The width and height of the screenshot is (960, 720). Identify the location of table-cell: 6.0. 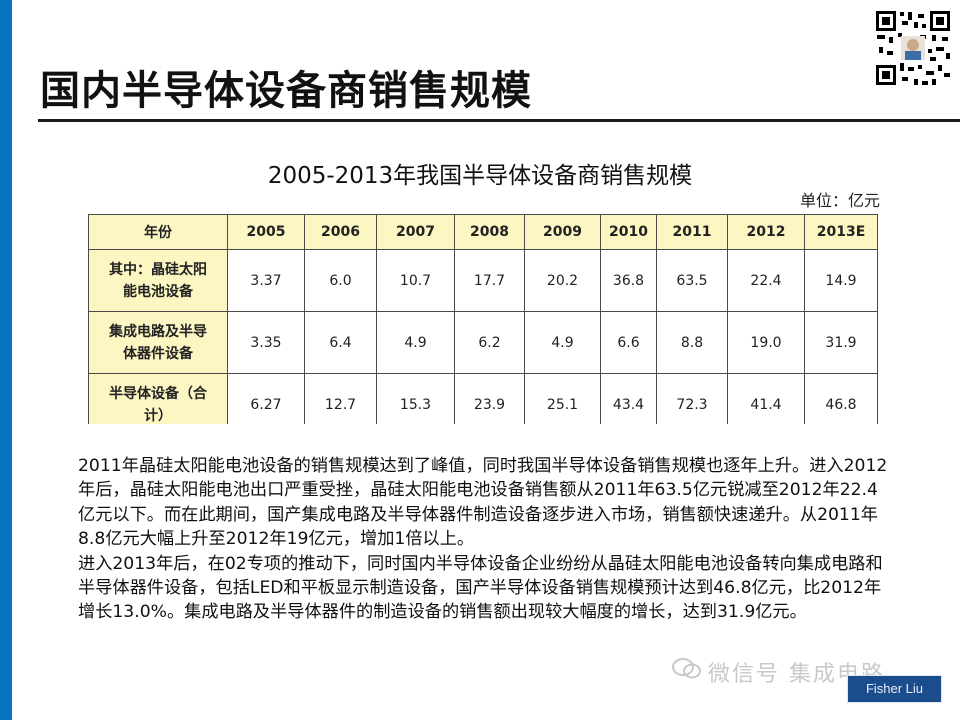
(340, 280).